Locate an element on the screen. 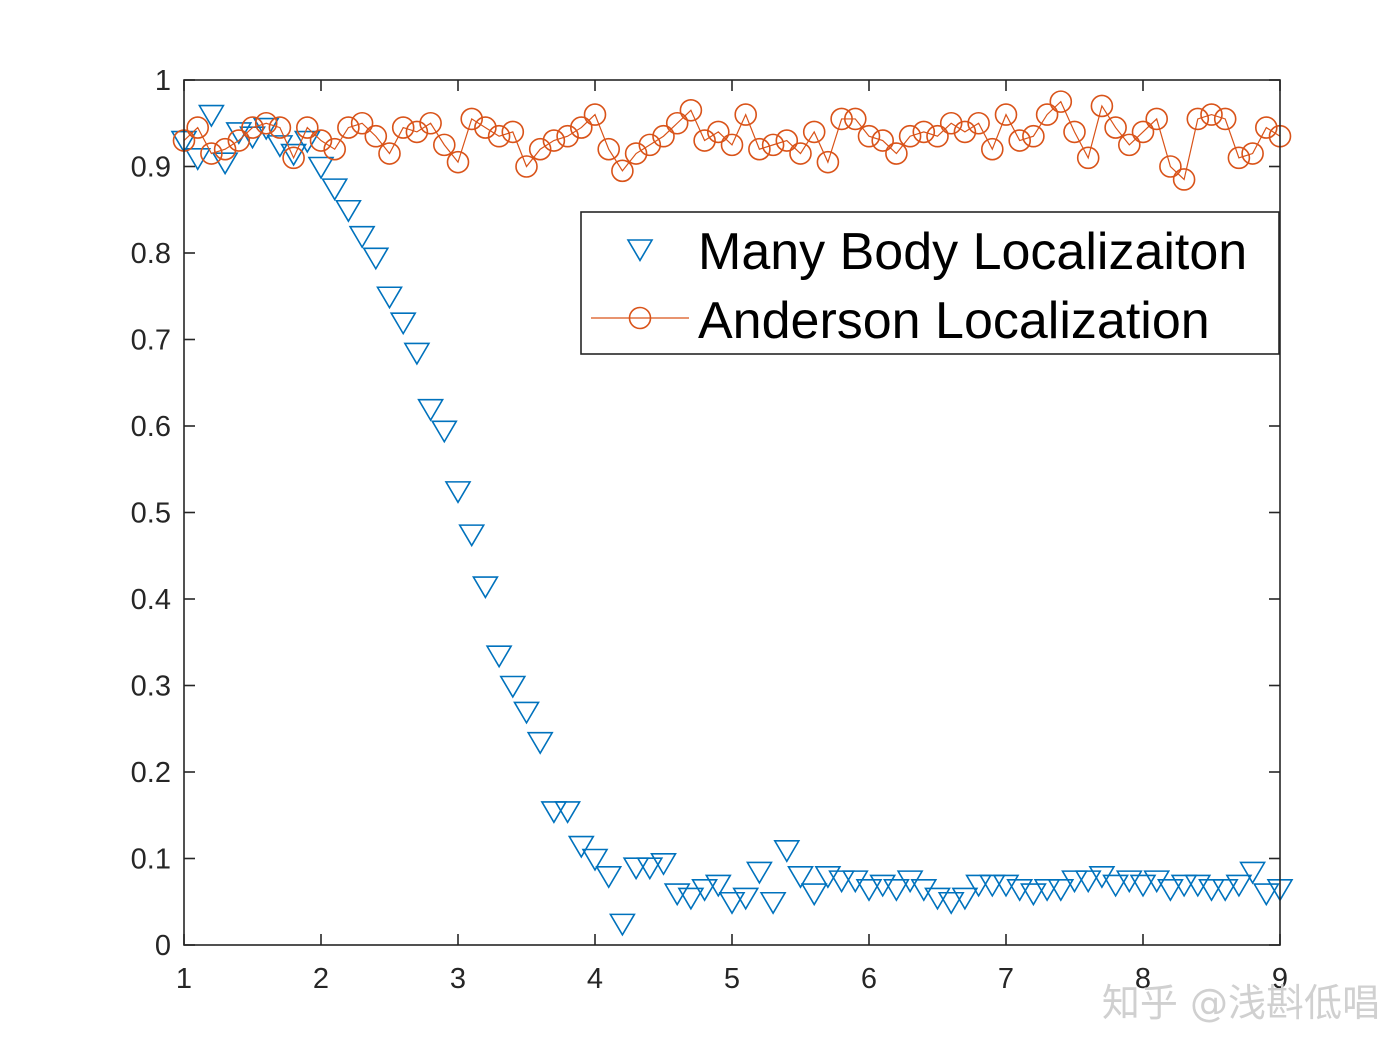  legend-marker-triangle is located at coordinates (640, 250).